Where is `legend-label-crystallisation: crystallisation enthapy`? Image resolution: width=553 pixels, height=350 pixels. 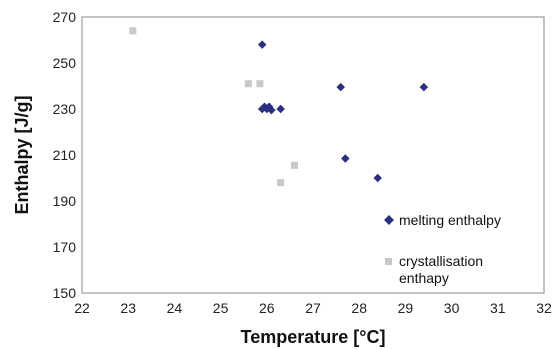 legend-label-crystallisation: crystallisation enthapy is located at coordinates (443, 269).